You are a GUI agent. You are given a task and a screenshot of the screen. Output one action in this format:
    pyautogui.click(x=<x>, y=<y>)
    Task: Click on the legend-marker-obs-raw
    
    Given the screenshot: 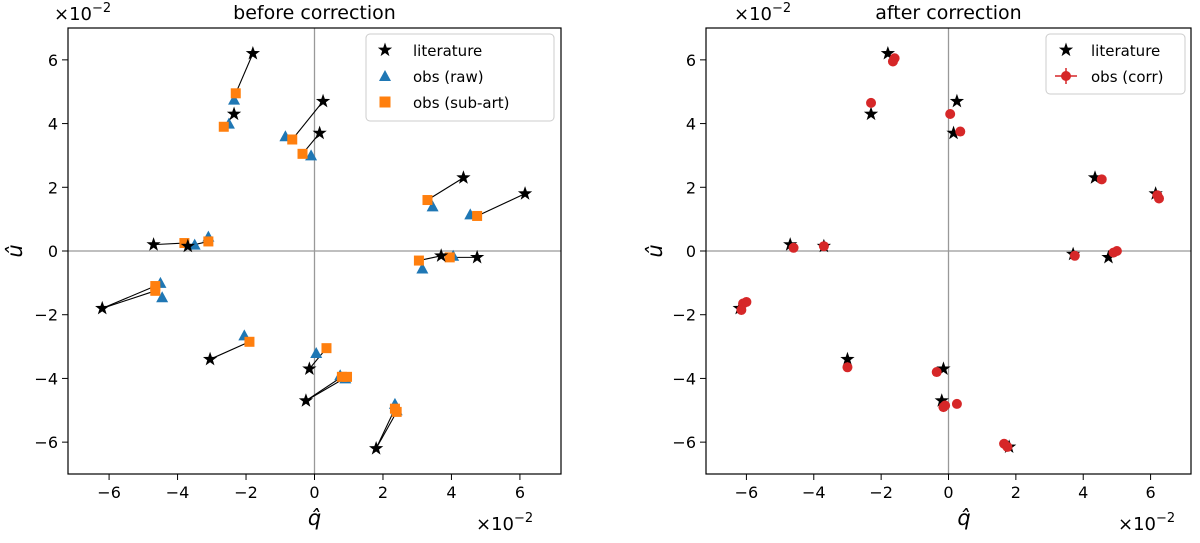 What is the action you would take?
    pyautogui.click(x=385, y=75)
    